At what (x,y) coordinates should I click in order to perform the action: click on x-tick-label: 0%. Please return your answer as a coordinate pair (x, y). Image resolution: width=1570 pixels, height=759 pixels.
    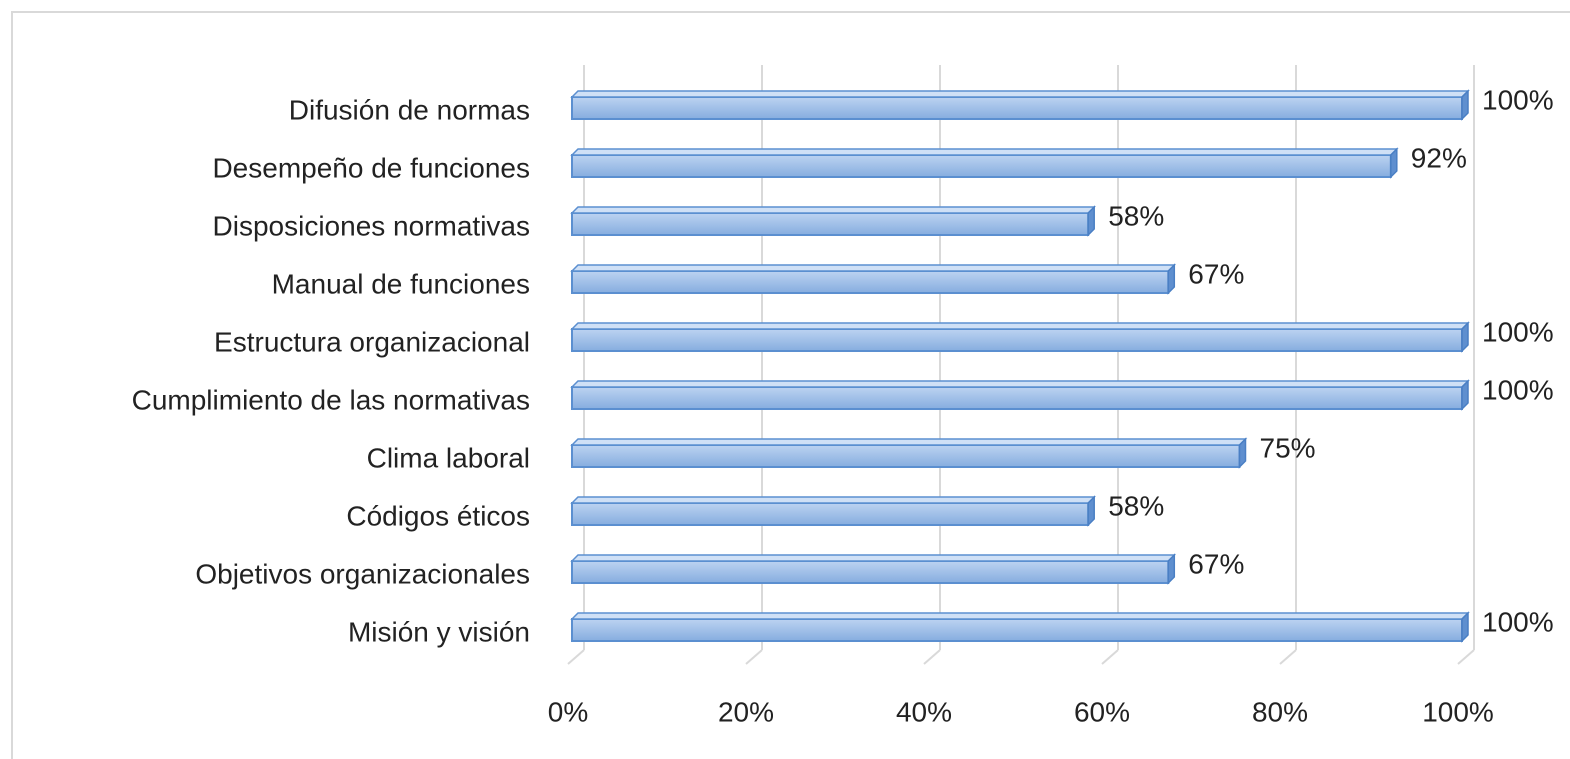
    Looking at the image, I should click on (568, 711).